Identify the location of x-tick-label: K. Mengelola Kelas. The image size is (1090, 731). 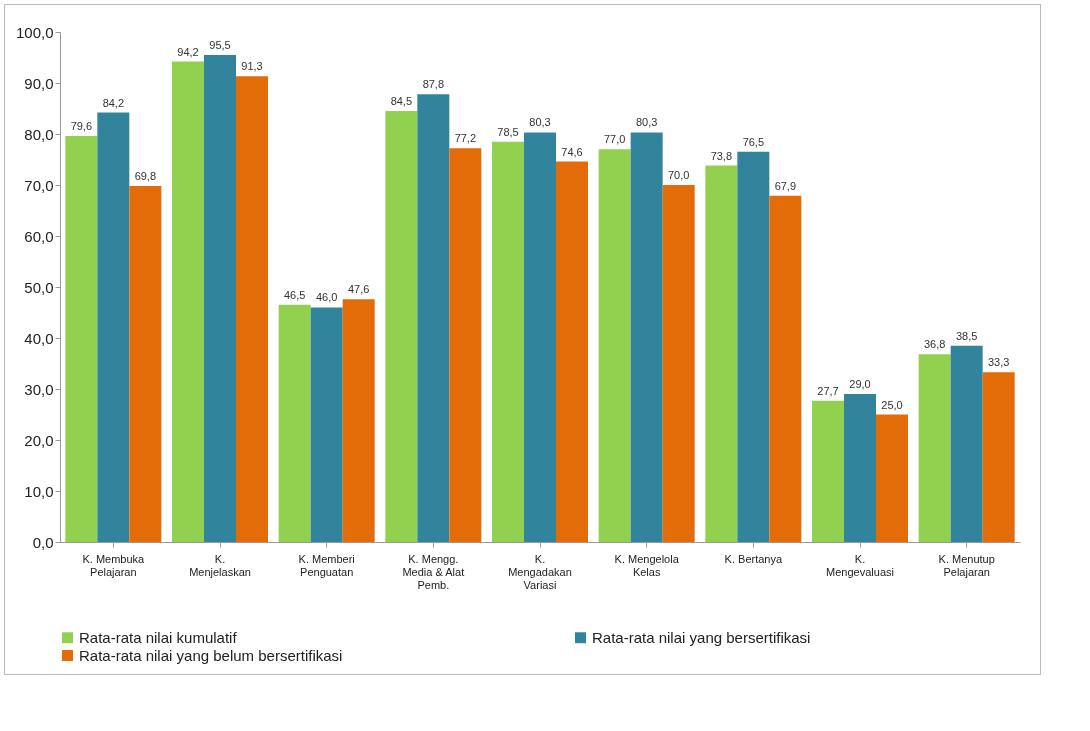
(647, 565).